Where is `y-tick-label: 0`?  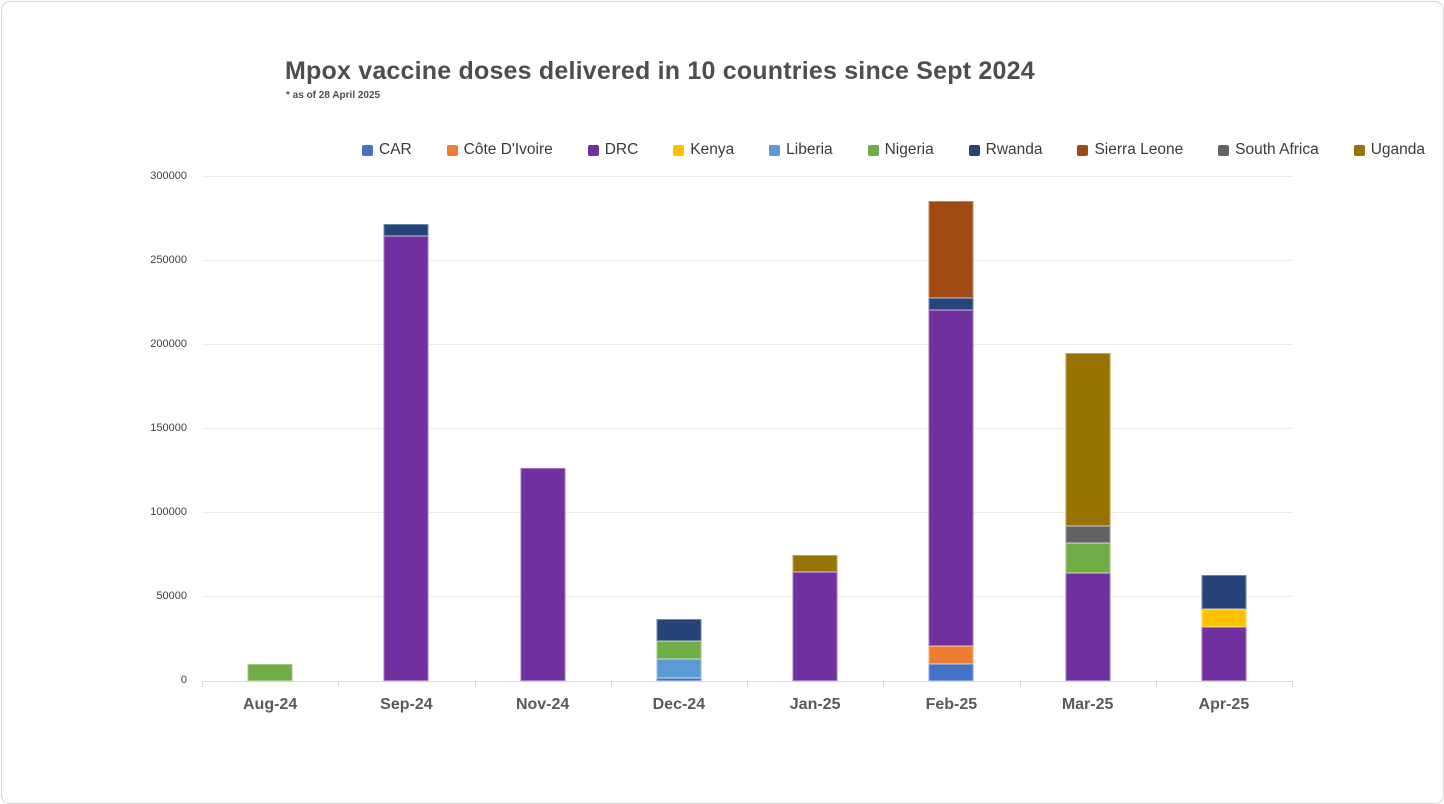
y-tick-label: 0 is located at coordinates (183, 680).